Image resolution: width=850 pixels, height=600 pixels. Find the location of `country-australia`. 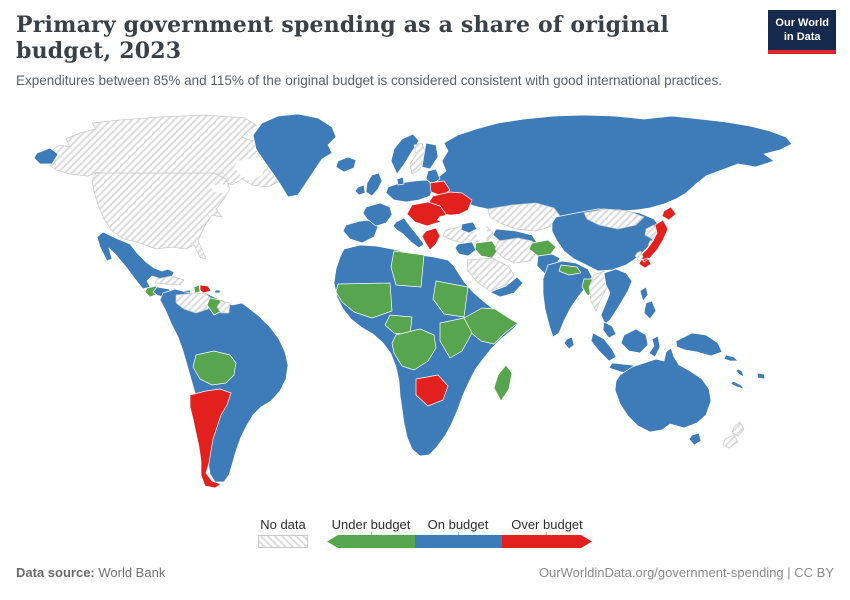

country-australia is located at coordinates (663, 390).